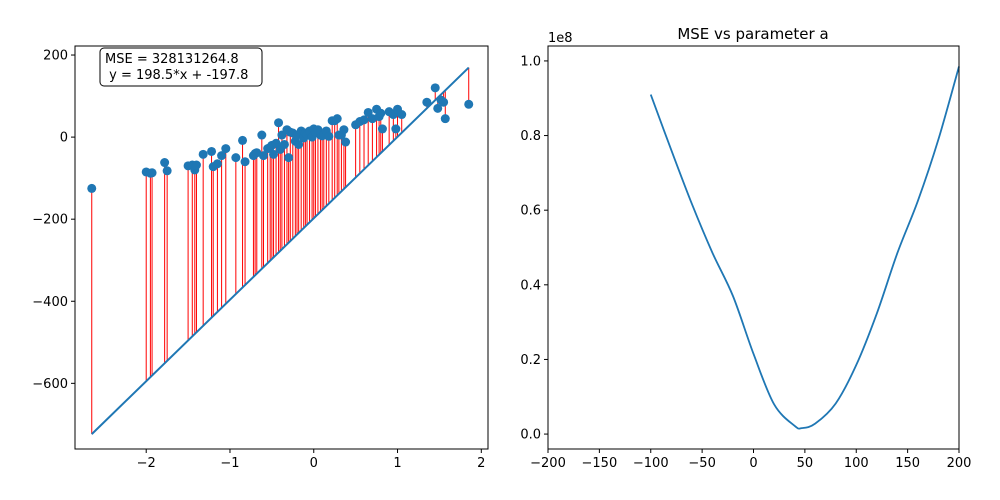 Image resolution: width=1000 pixels, height=500 pixels. What do you see at coordinates (805, 463) in the screenshot?
I see `x-tick-label: 50` at bounding box center [805, 463].